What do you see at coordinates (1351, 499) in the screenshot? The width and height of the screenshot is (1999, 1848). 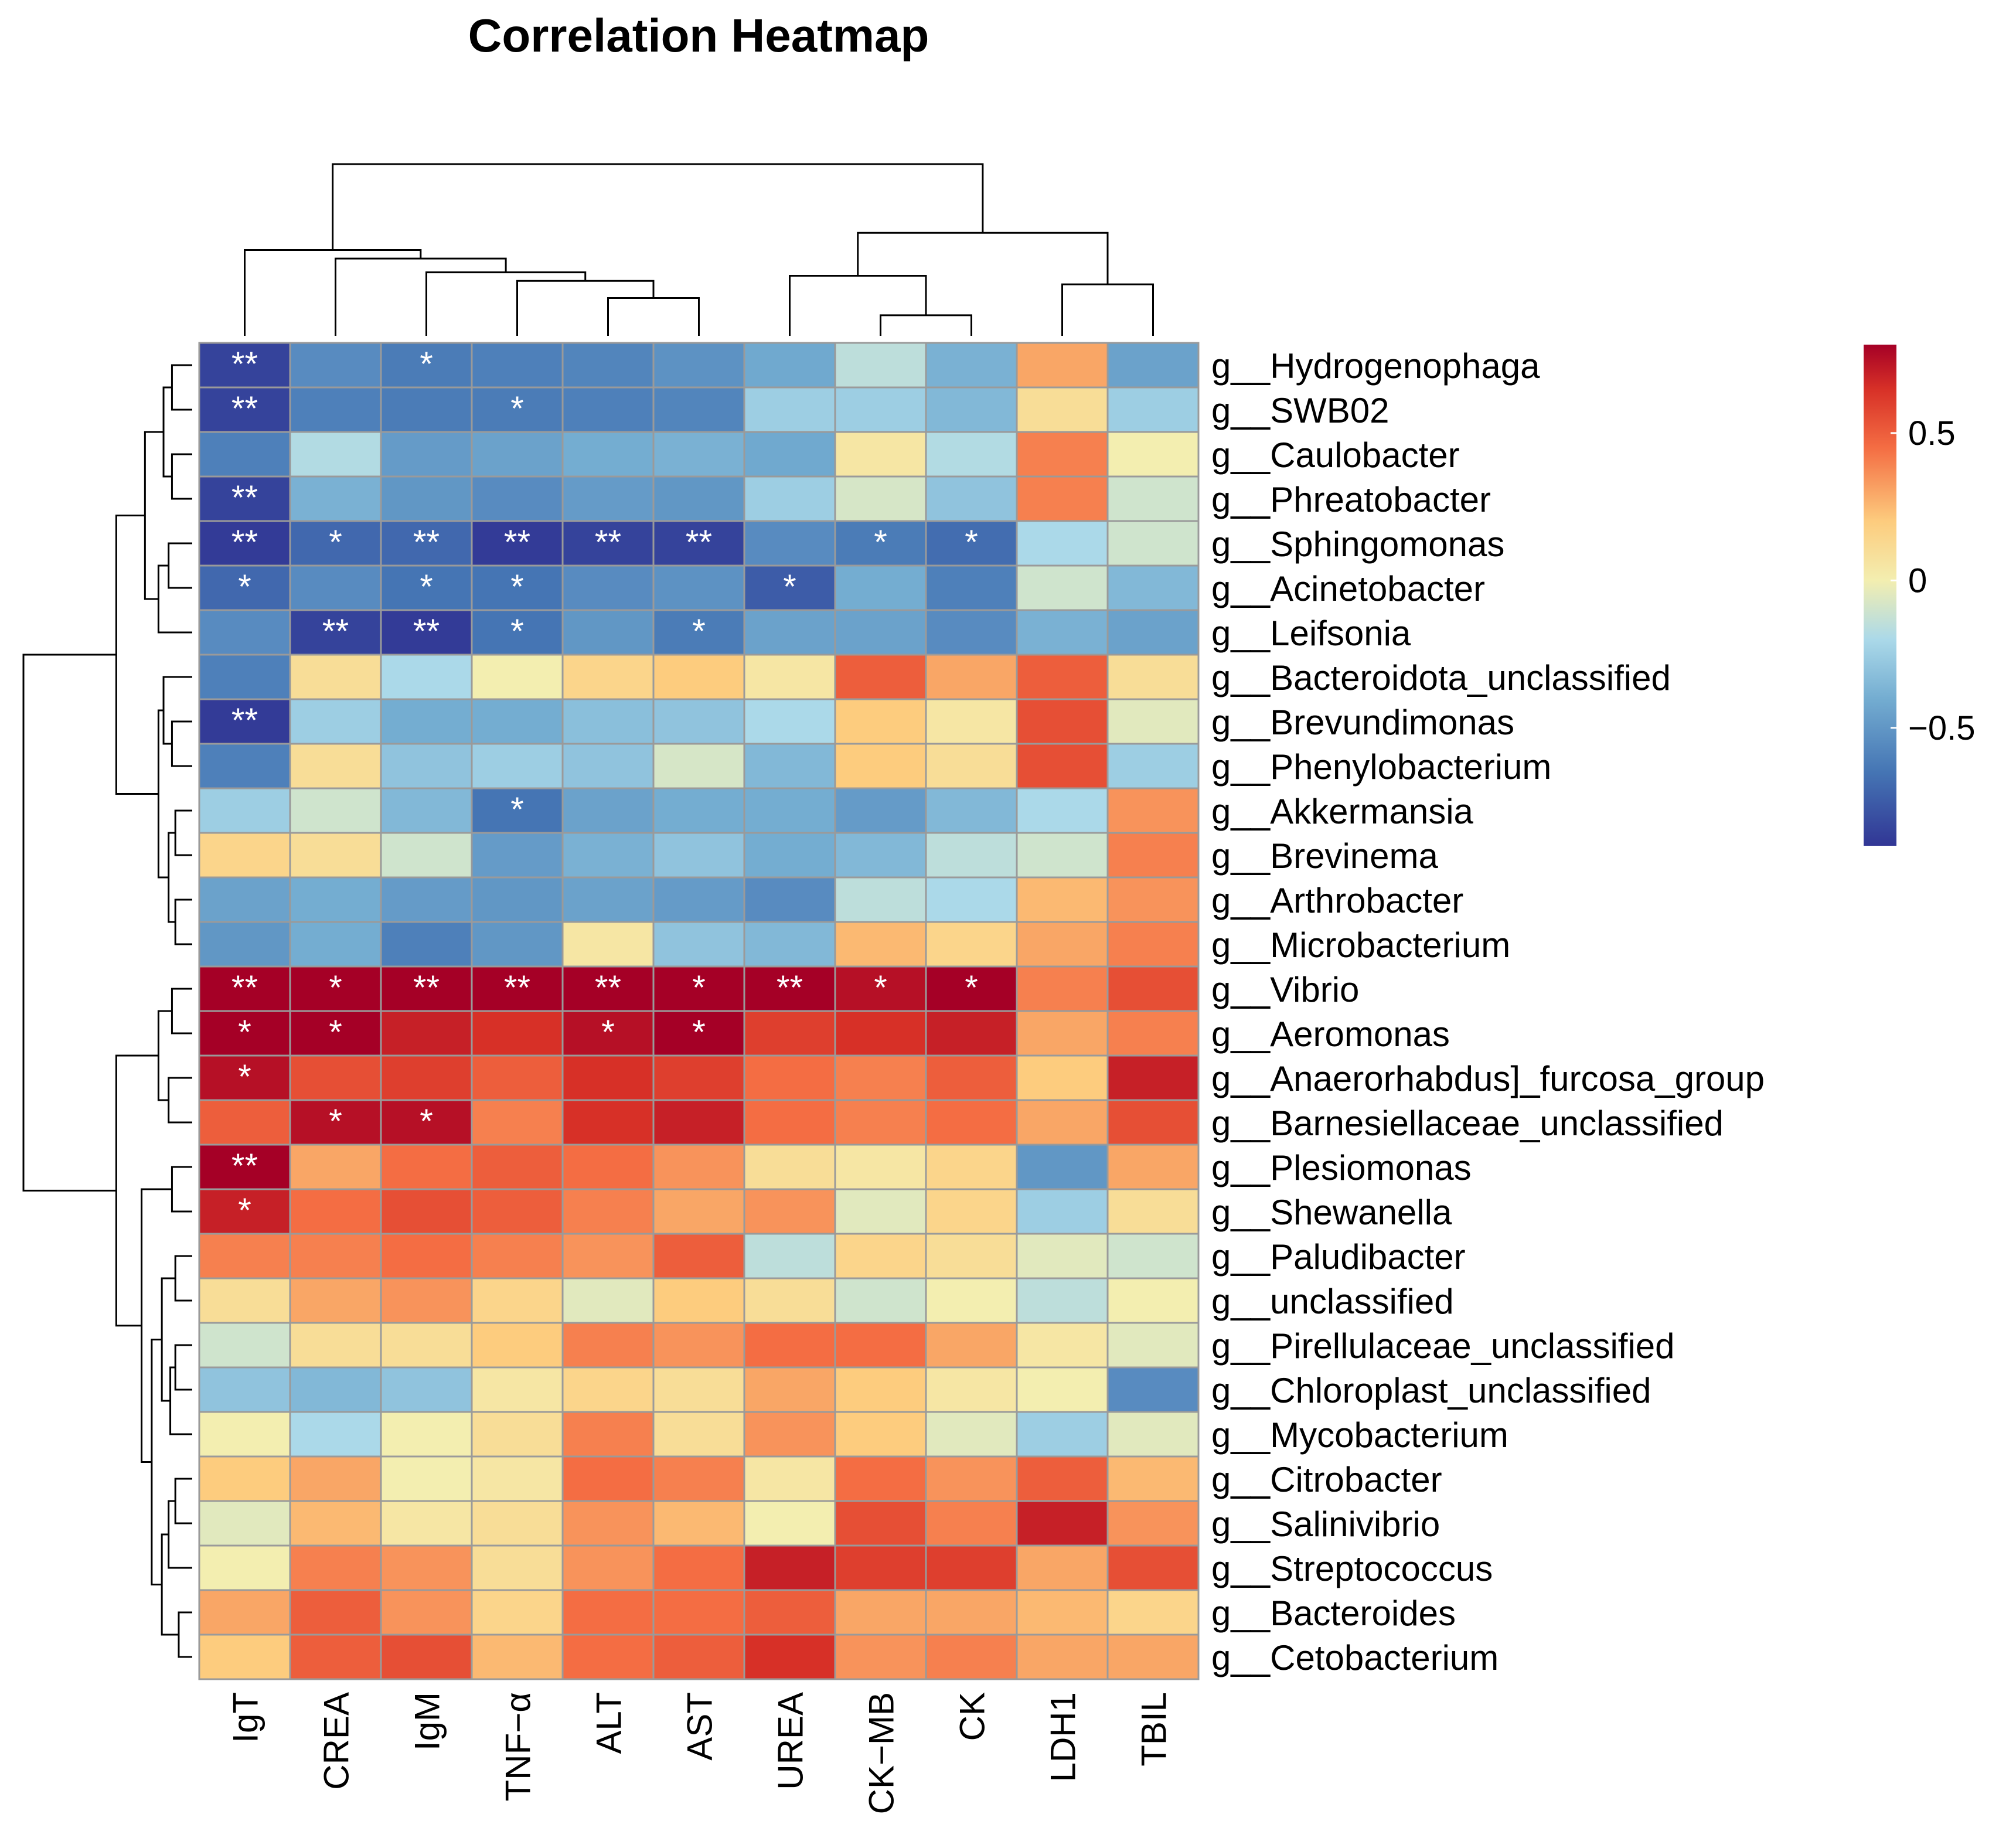 I see `row-label: g__Phreatobacter` at bounding box center [1351, 499].